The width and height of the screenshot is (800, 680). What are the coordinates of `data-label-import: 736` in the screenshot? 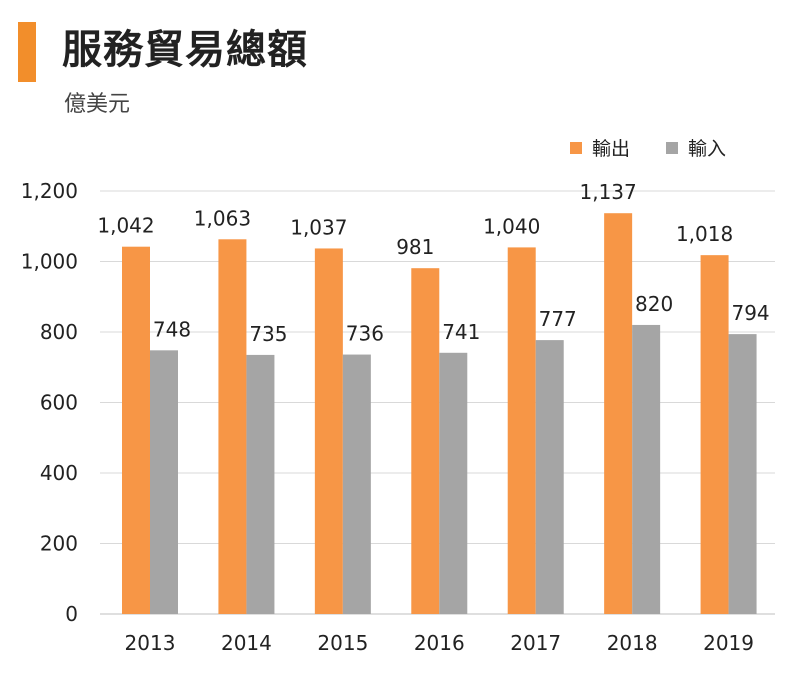 It's located at (365, 334).